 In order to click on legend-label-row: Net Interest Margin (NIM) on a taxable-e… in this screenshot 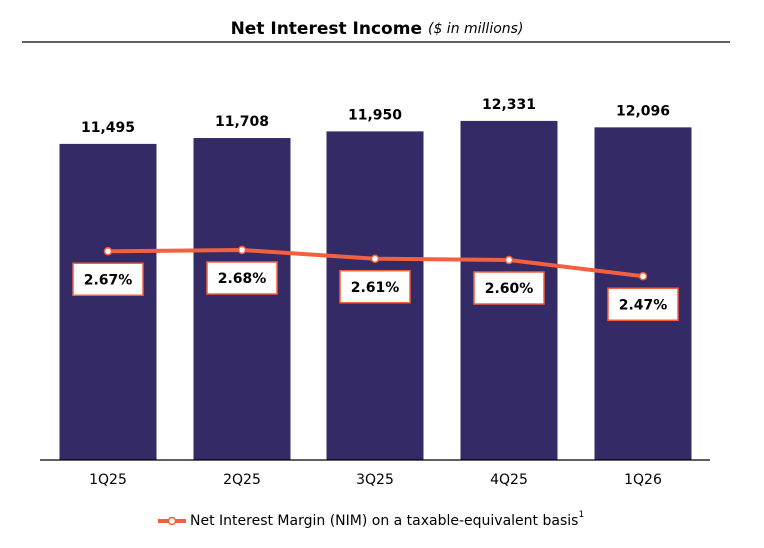, I will do `click(387, 520)`.